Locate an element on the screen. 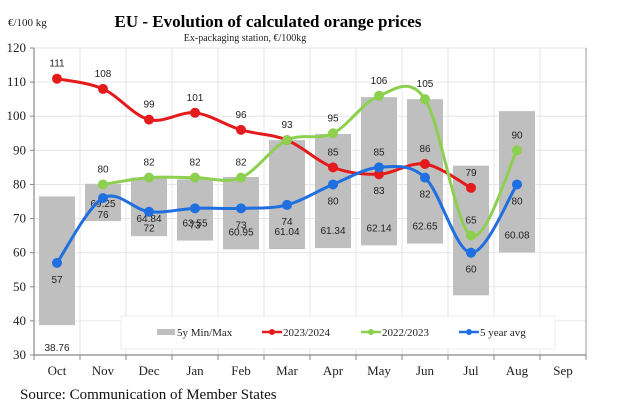 This screenshot has height=411, width=627. min-value-label: 64.84 is located at coordinates (148, 219).